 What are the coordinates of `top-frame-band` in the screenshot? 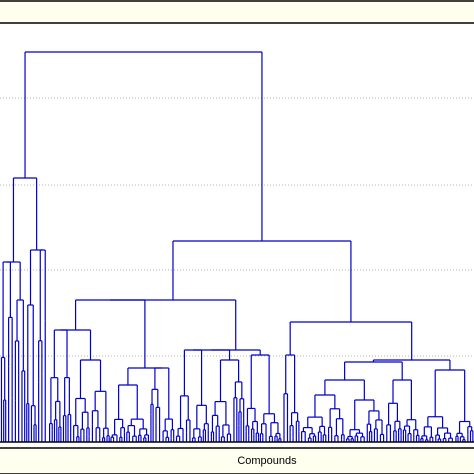 It's located at (237, 12).